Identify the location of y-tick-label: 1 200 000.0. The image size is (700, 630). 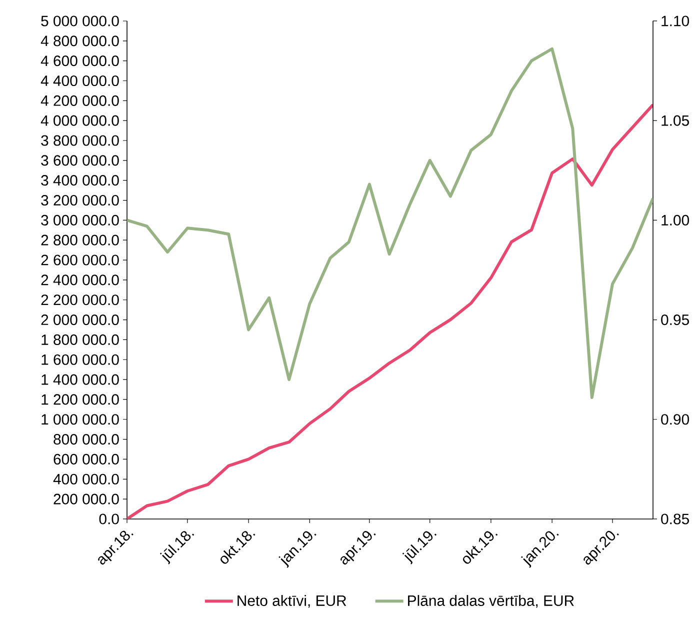
(80, 399).